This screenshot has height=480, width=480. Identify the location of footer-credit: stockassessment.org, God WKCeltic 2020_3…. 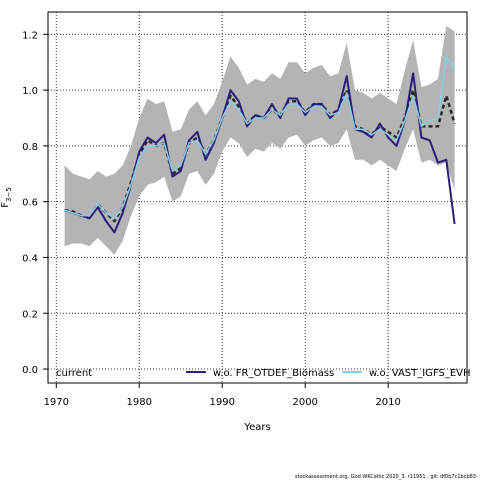
(385, 477).